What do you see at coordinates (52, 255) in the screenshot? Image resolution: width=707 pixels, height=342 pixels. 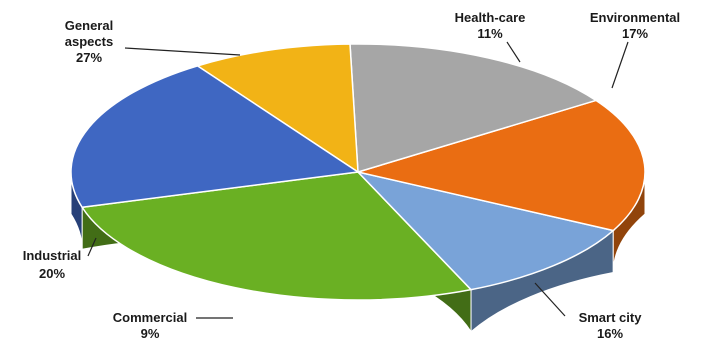 I see `slice-label-industrial: Industrial` at bounding box center [52, 255].